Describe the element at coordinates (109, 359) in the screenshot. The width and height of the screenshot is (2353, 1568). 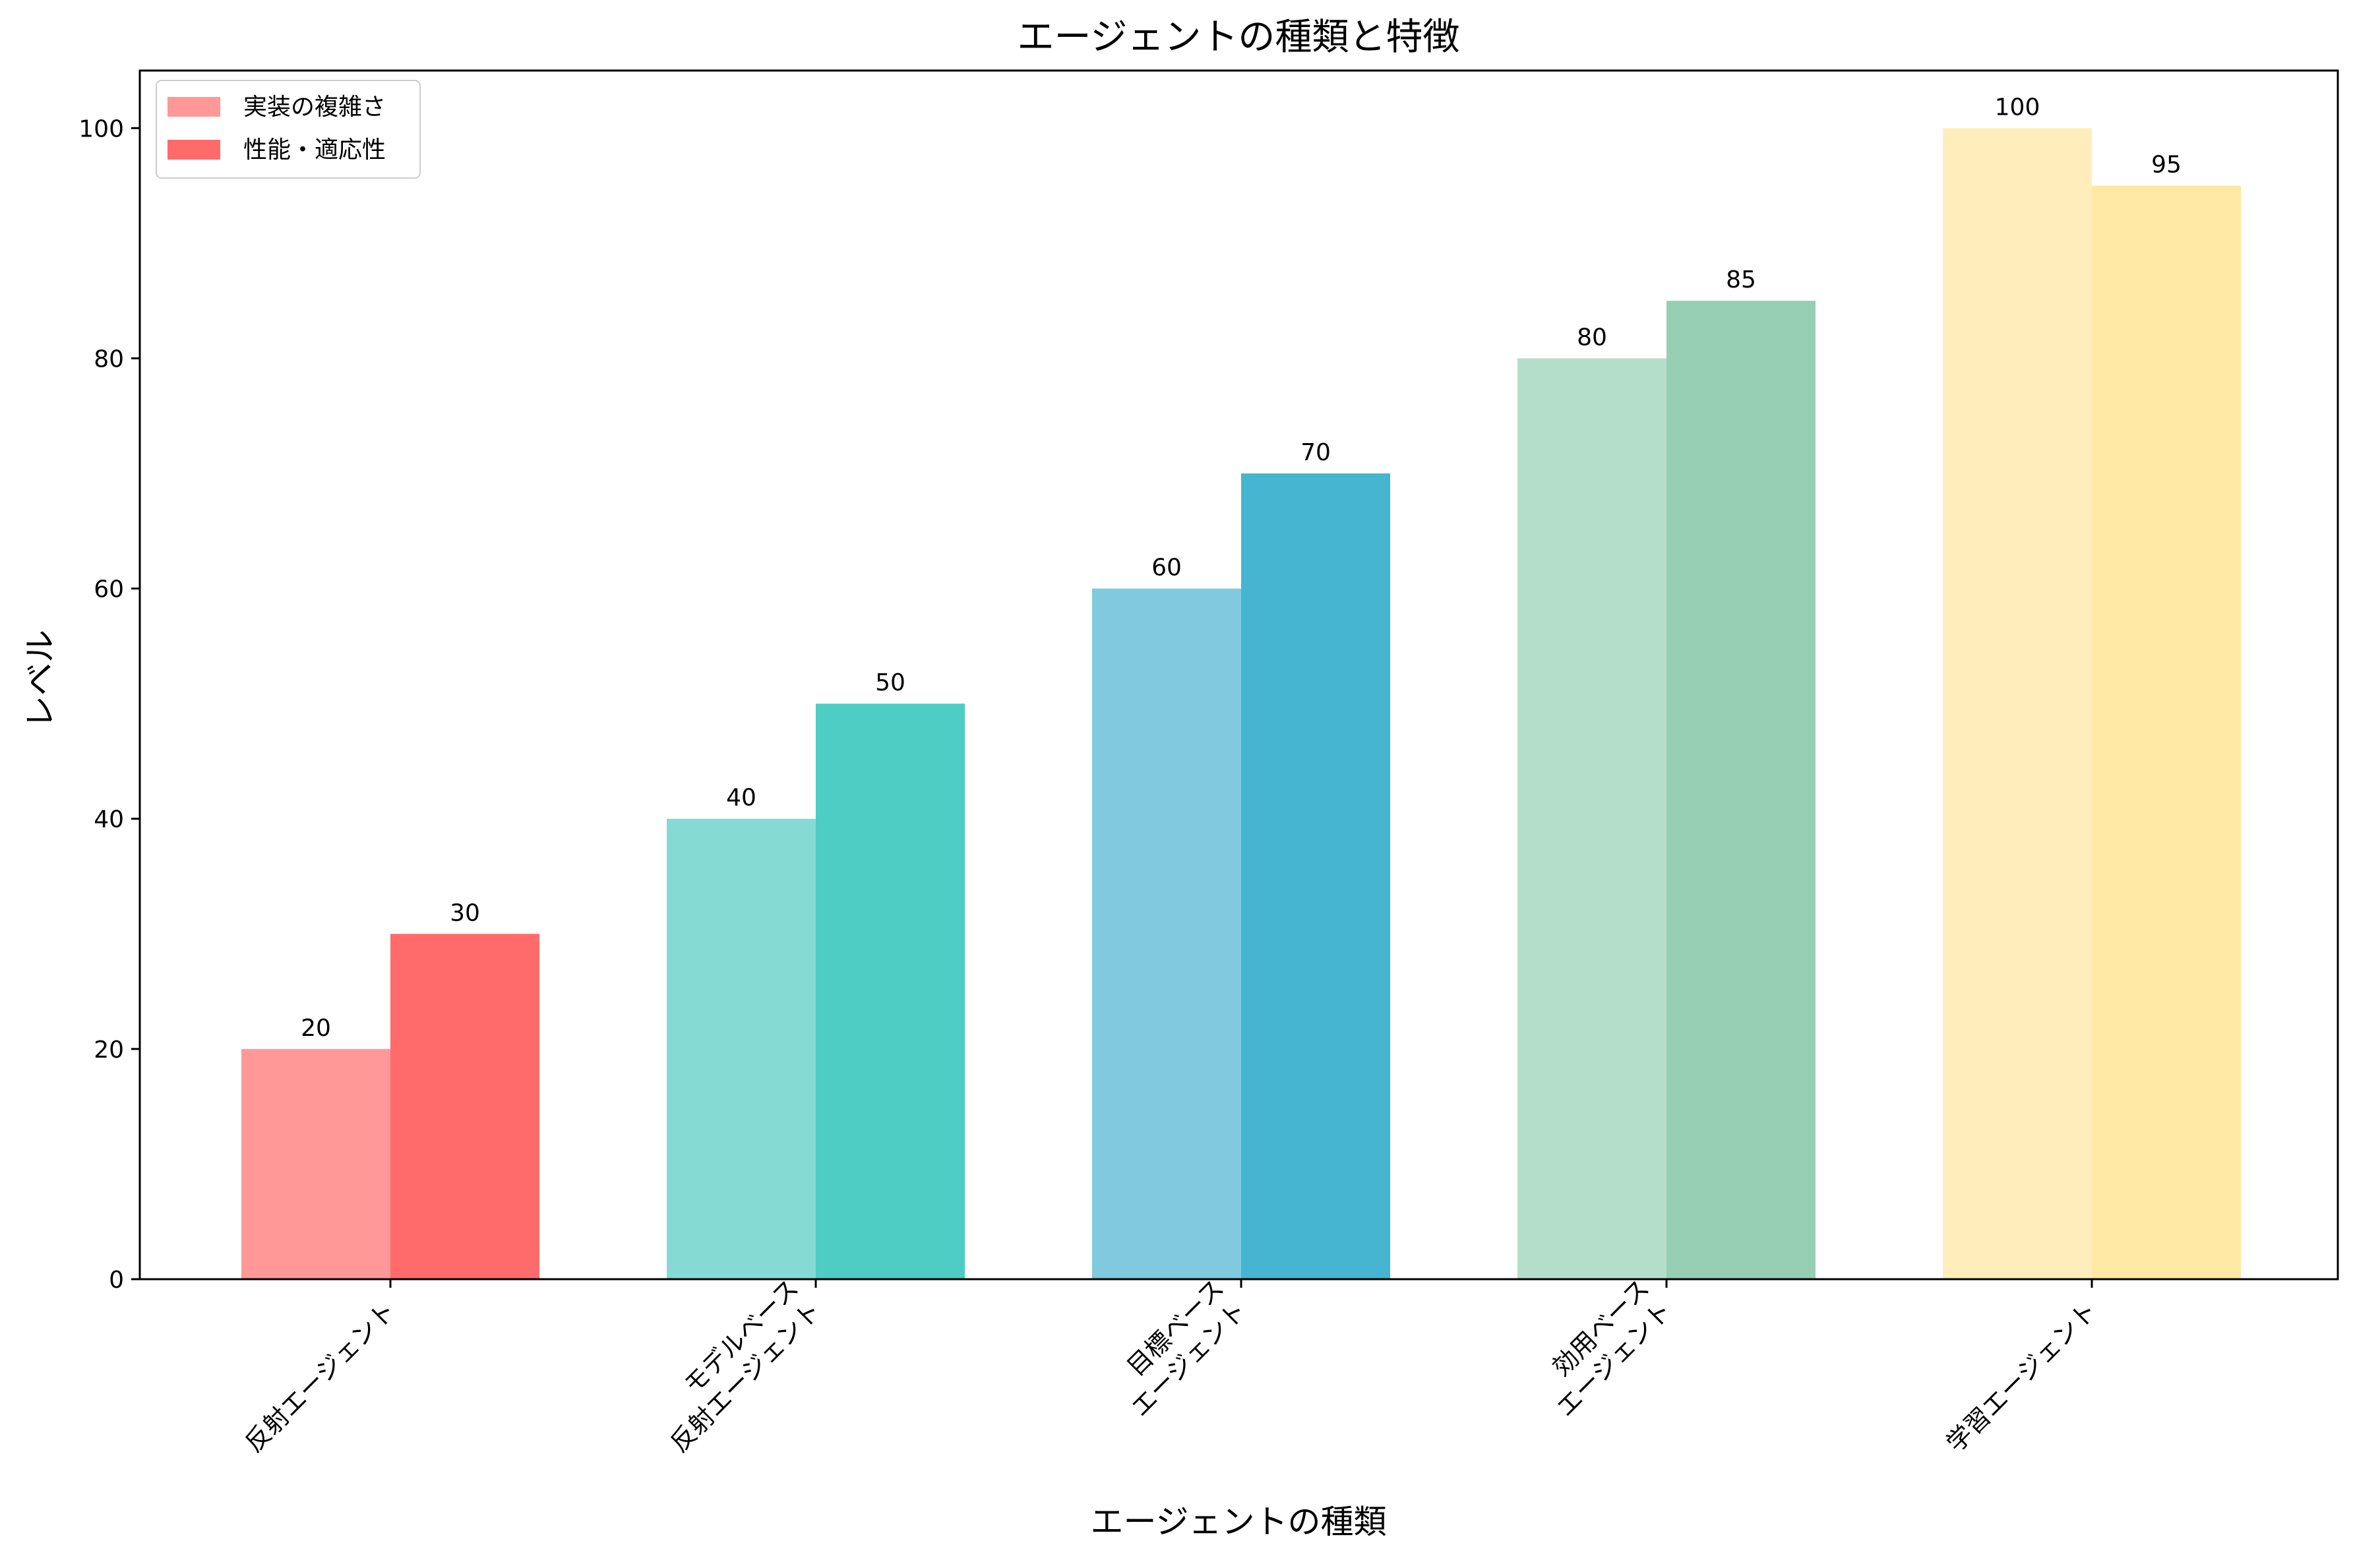
I see `y-tick-label-4: 80` at that location.